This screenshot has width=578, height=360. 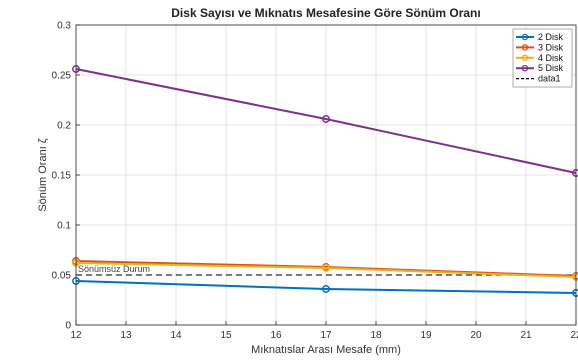 I want to click on x-tick-label: 19, so click(x=426, y=335).